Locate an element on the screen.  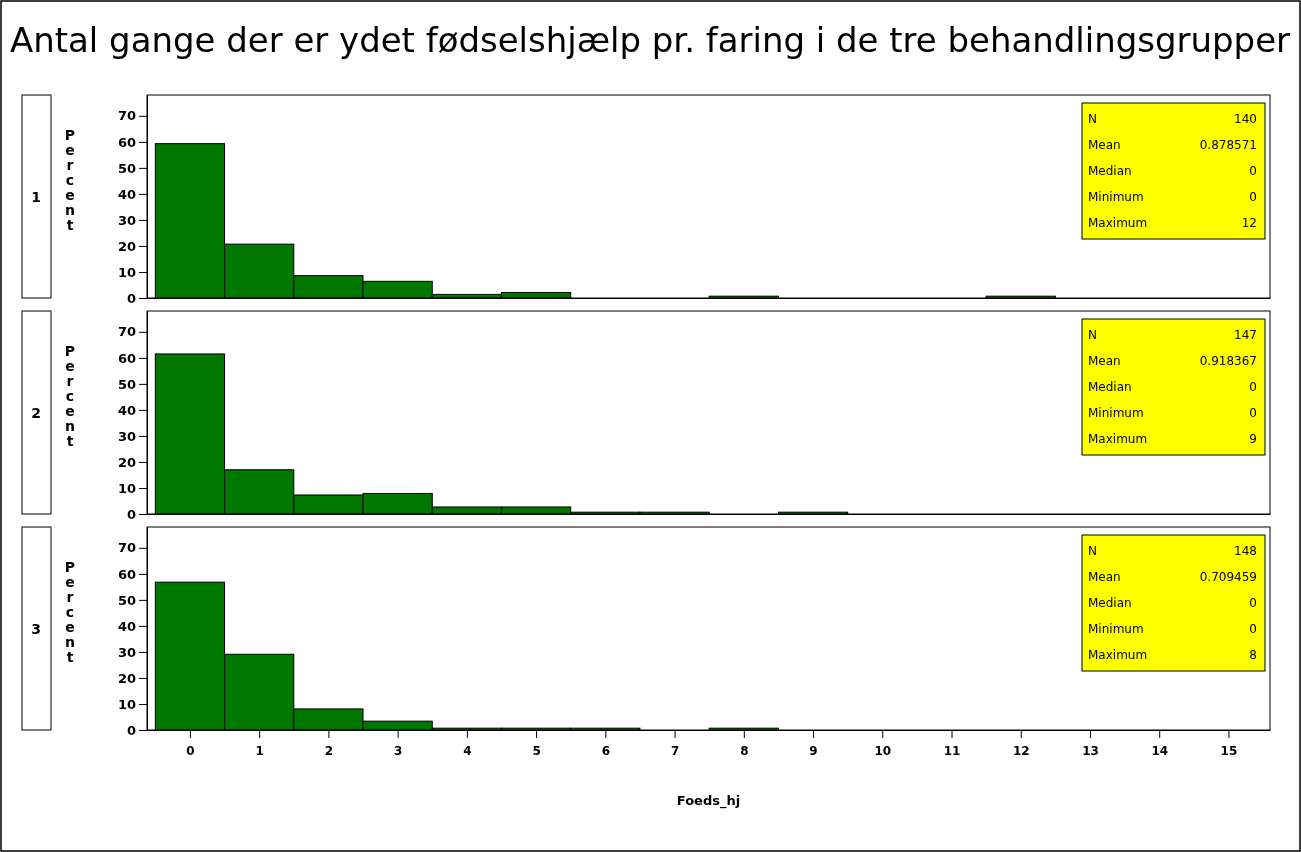
text: 2 is located at coordinates (36, 412).